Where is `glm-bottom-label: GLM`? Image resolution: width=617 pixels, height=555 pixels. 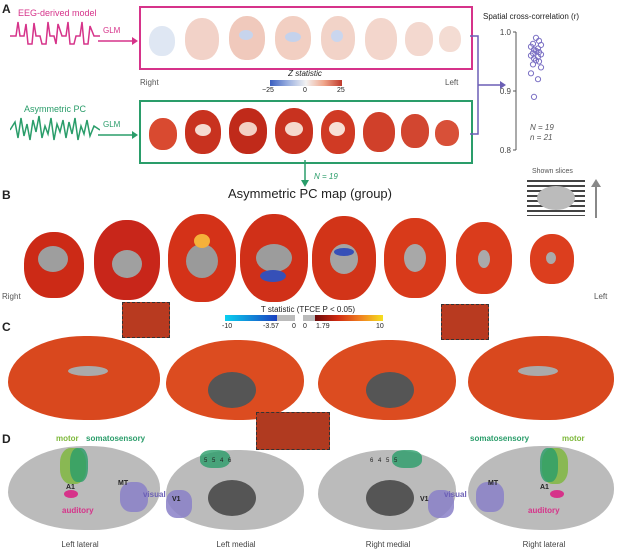
glm-bottom-label: GLM is located at coordinates (112, 124).